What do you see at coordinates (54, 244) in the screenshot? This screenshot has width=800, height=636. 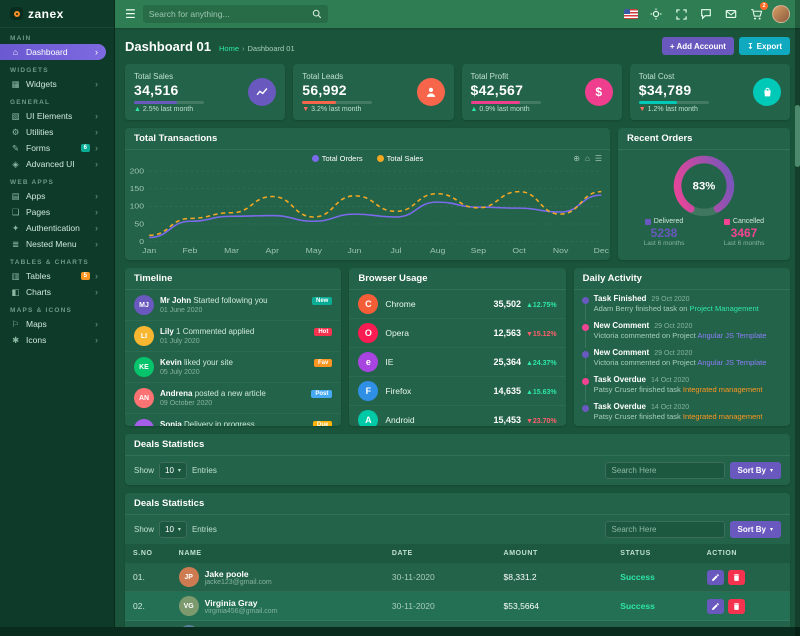 I see `sidebar-item-nested-menu: ≣ Nested Menu ›` at bounding box center [54, 244].